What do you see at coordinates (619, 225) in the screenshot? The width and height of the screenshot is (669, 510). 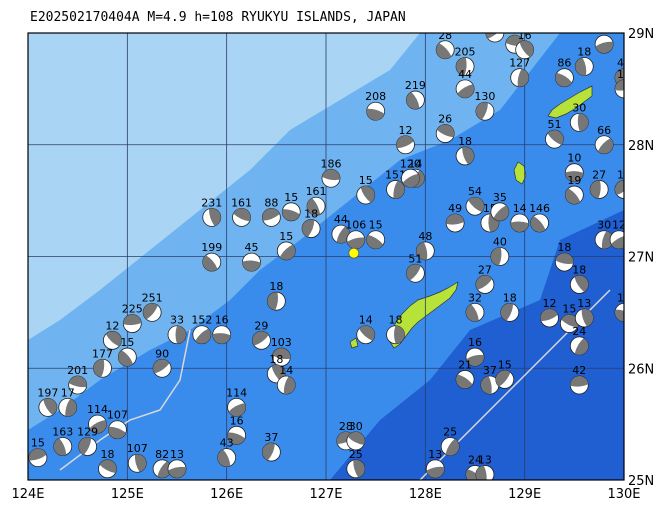 I see `depth-label: 12` at bounding box center [619, 225].